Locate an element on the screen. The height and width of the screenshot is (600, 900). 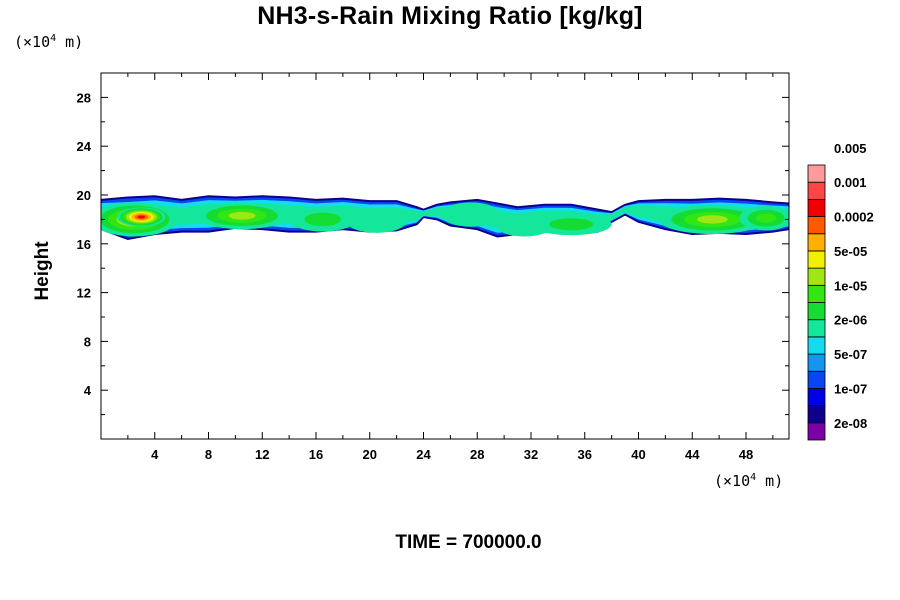
x-tick-label: 24 is located at coordinates (423, 454).